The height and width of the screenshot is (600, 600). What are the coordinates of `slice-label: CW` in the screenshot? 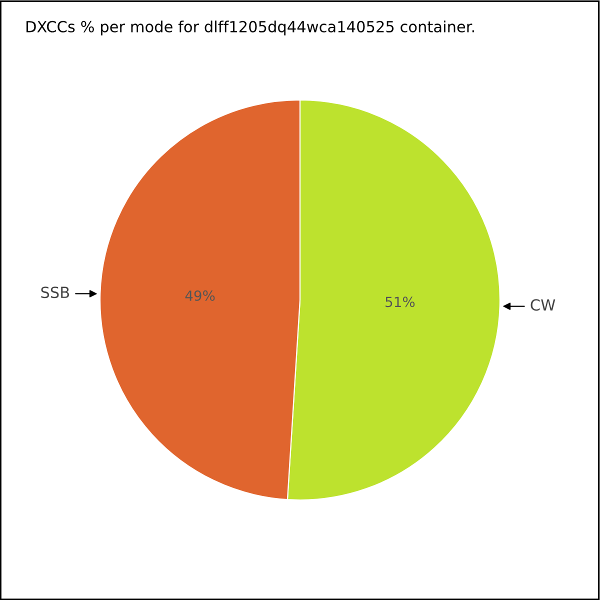 It's located at (543, 305).